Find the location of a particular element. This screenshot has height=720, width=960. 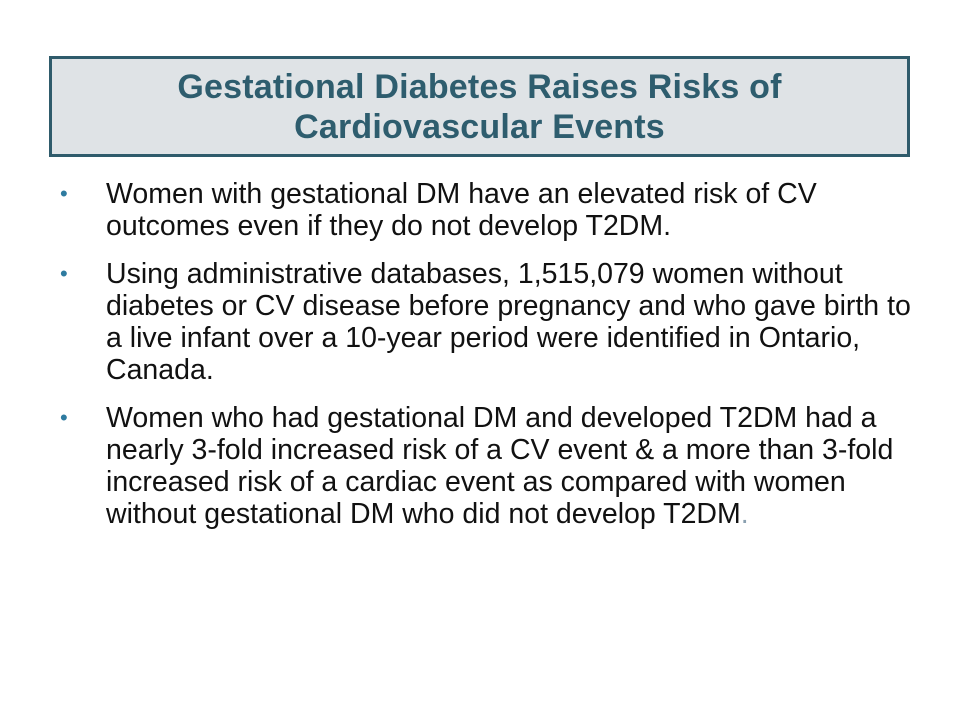

trailing-period: . is located at coordinates (744, 514).